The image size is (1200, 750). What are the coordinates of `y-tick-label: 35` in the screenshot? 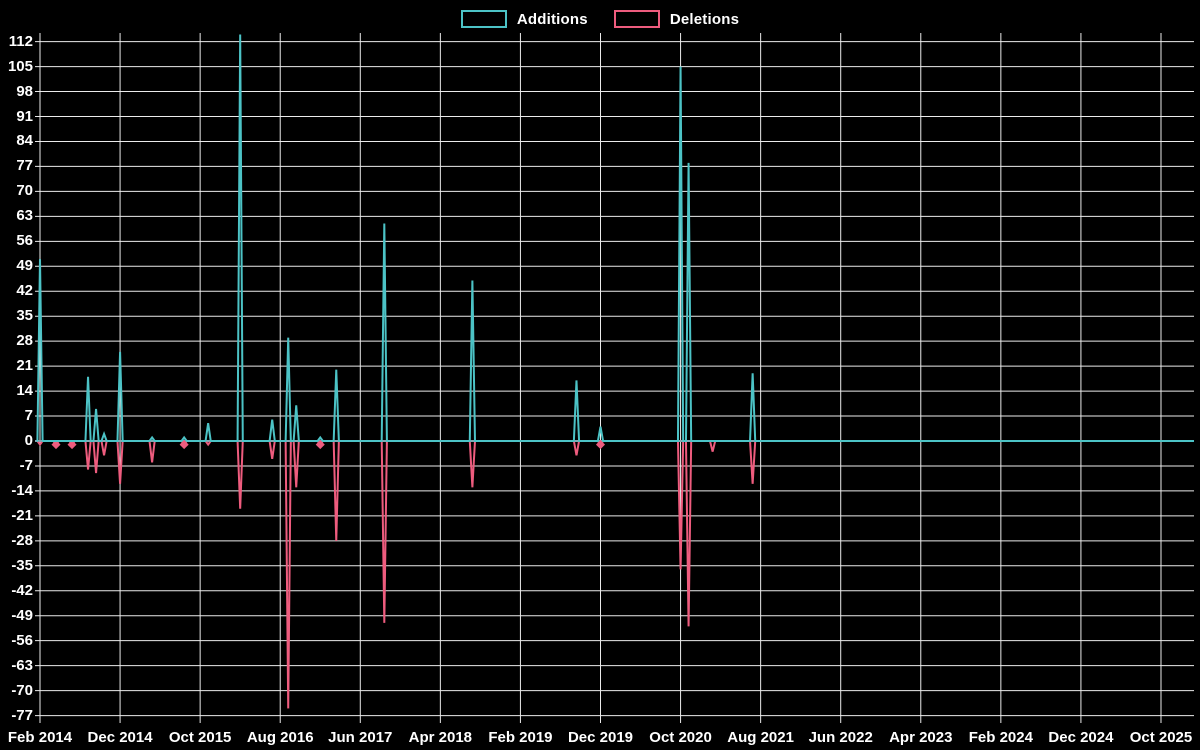 It's located at (24, 316).